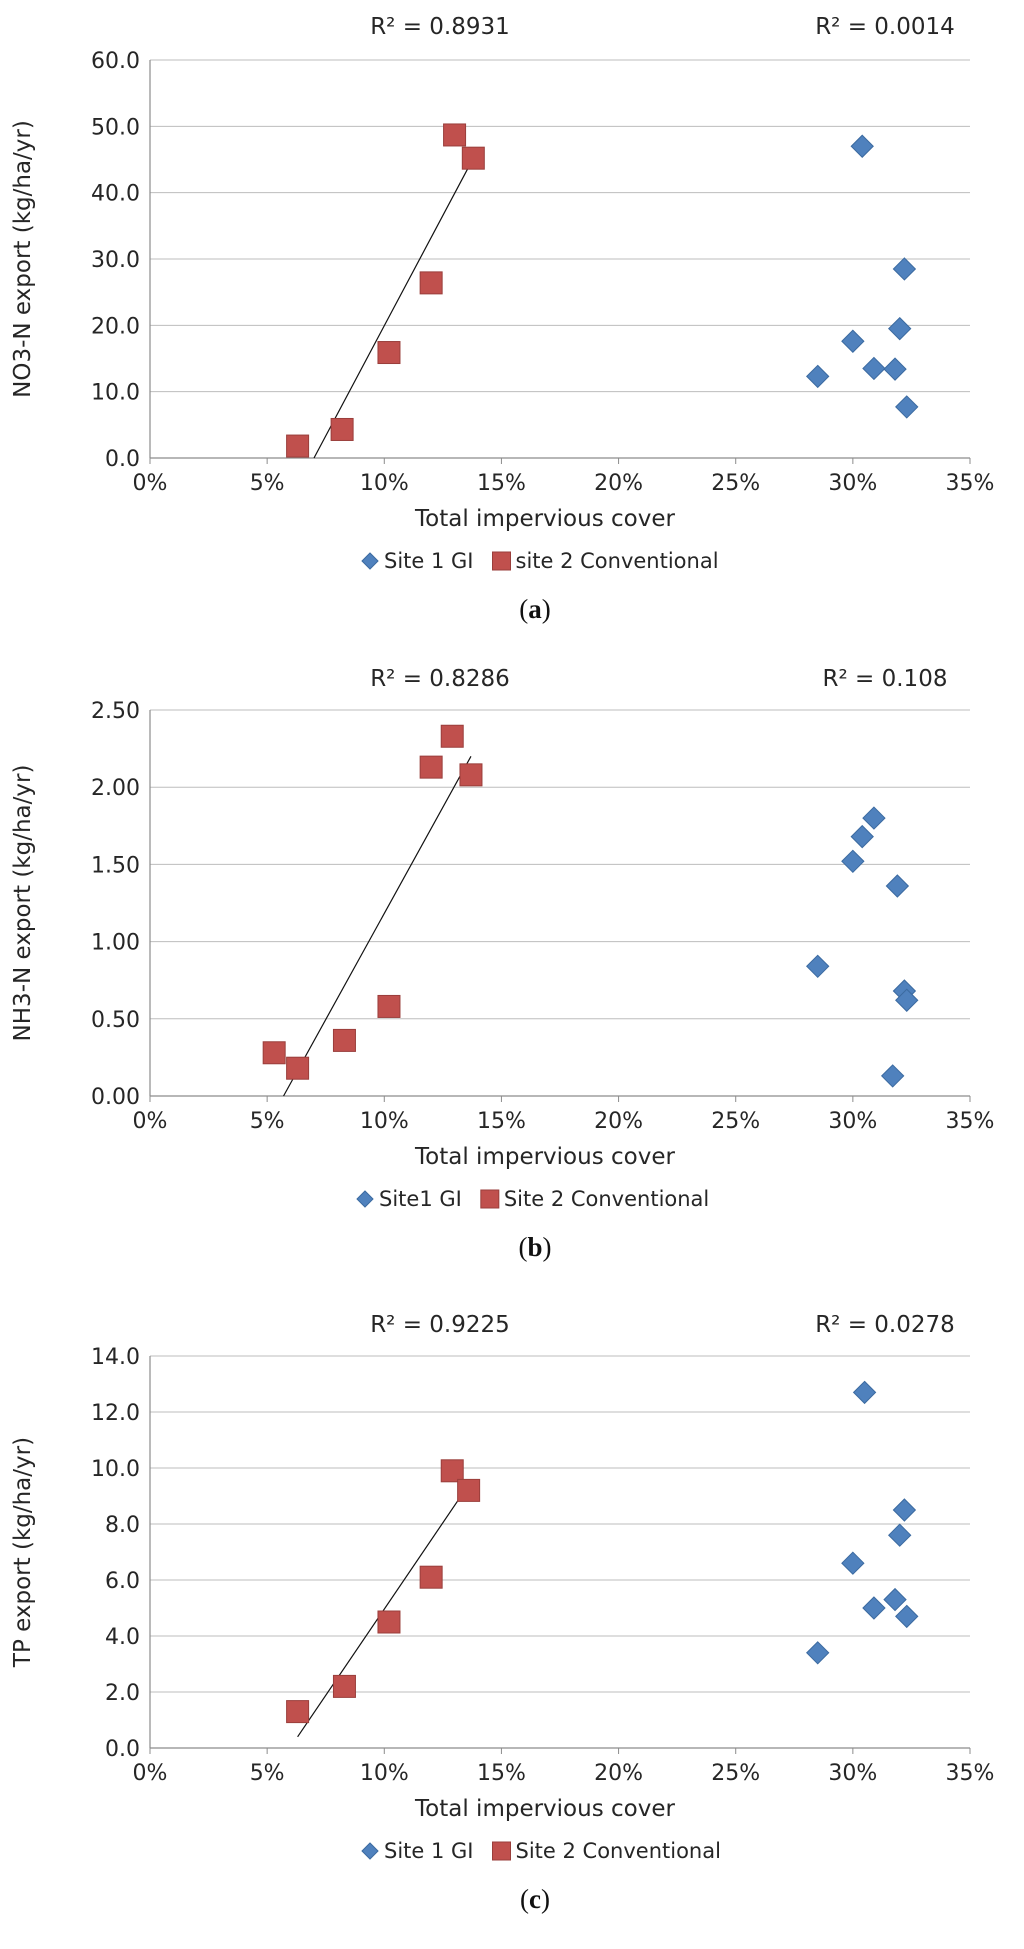 The image size is (1024, 1949). I want to click on y-axis-label: TP export (kg/ha/yr), so click(23, 1552).